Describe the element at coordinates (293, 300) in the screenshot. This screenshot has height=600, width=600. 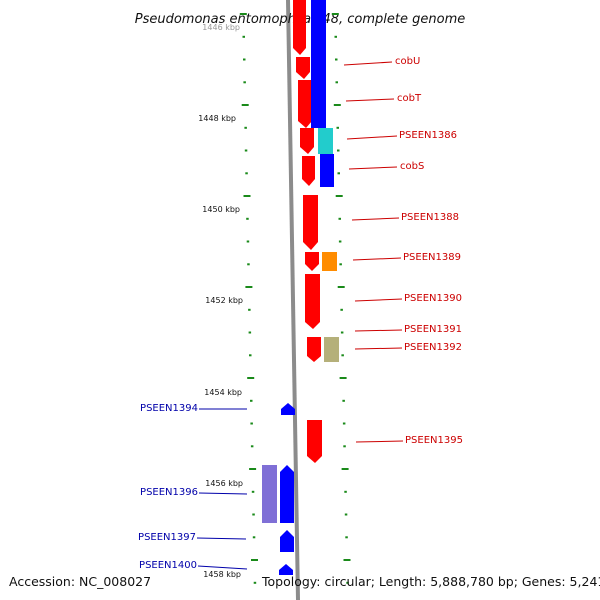
I see `genome-backbone` at that location.